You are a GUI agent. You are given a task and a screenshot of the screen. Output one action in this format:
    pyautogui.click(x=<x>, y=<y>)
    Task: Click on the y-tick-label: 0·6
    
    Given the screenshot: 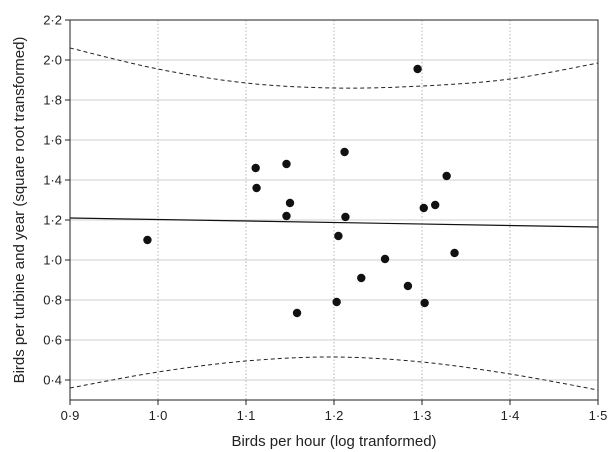 What is the action you would take?
    pyautogui.click(x=52, y=340)
    